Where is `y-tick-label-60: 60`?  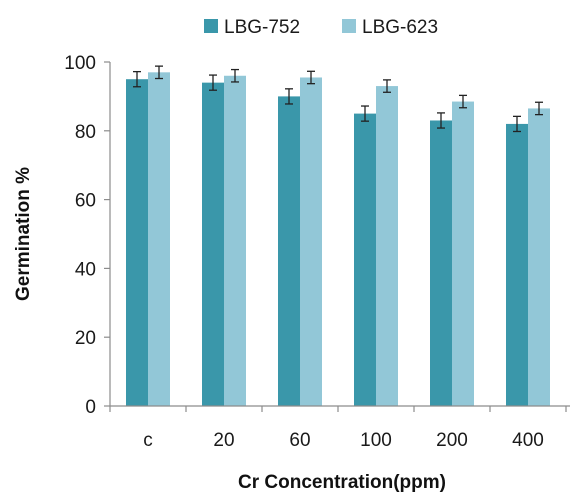
y-tick-label-60: 60 is located at coordinates (85, 201).